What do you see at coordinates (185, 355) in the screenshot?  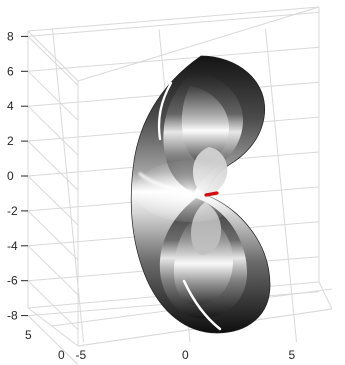 I see `x-tick-label: 0` at bounding box center [185, 355].